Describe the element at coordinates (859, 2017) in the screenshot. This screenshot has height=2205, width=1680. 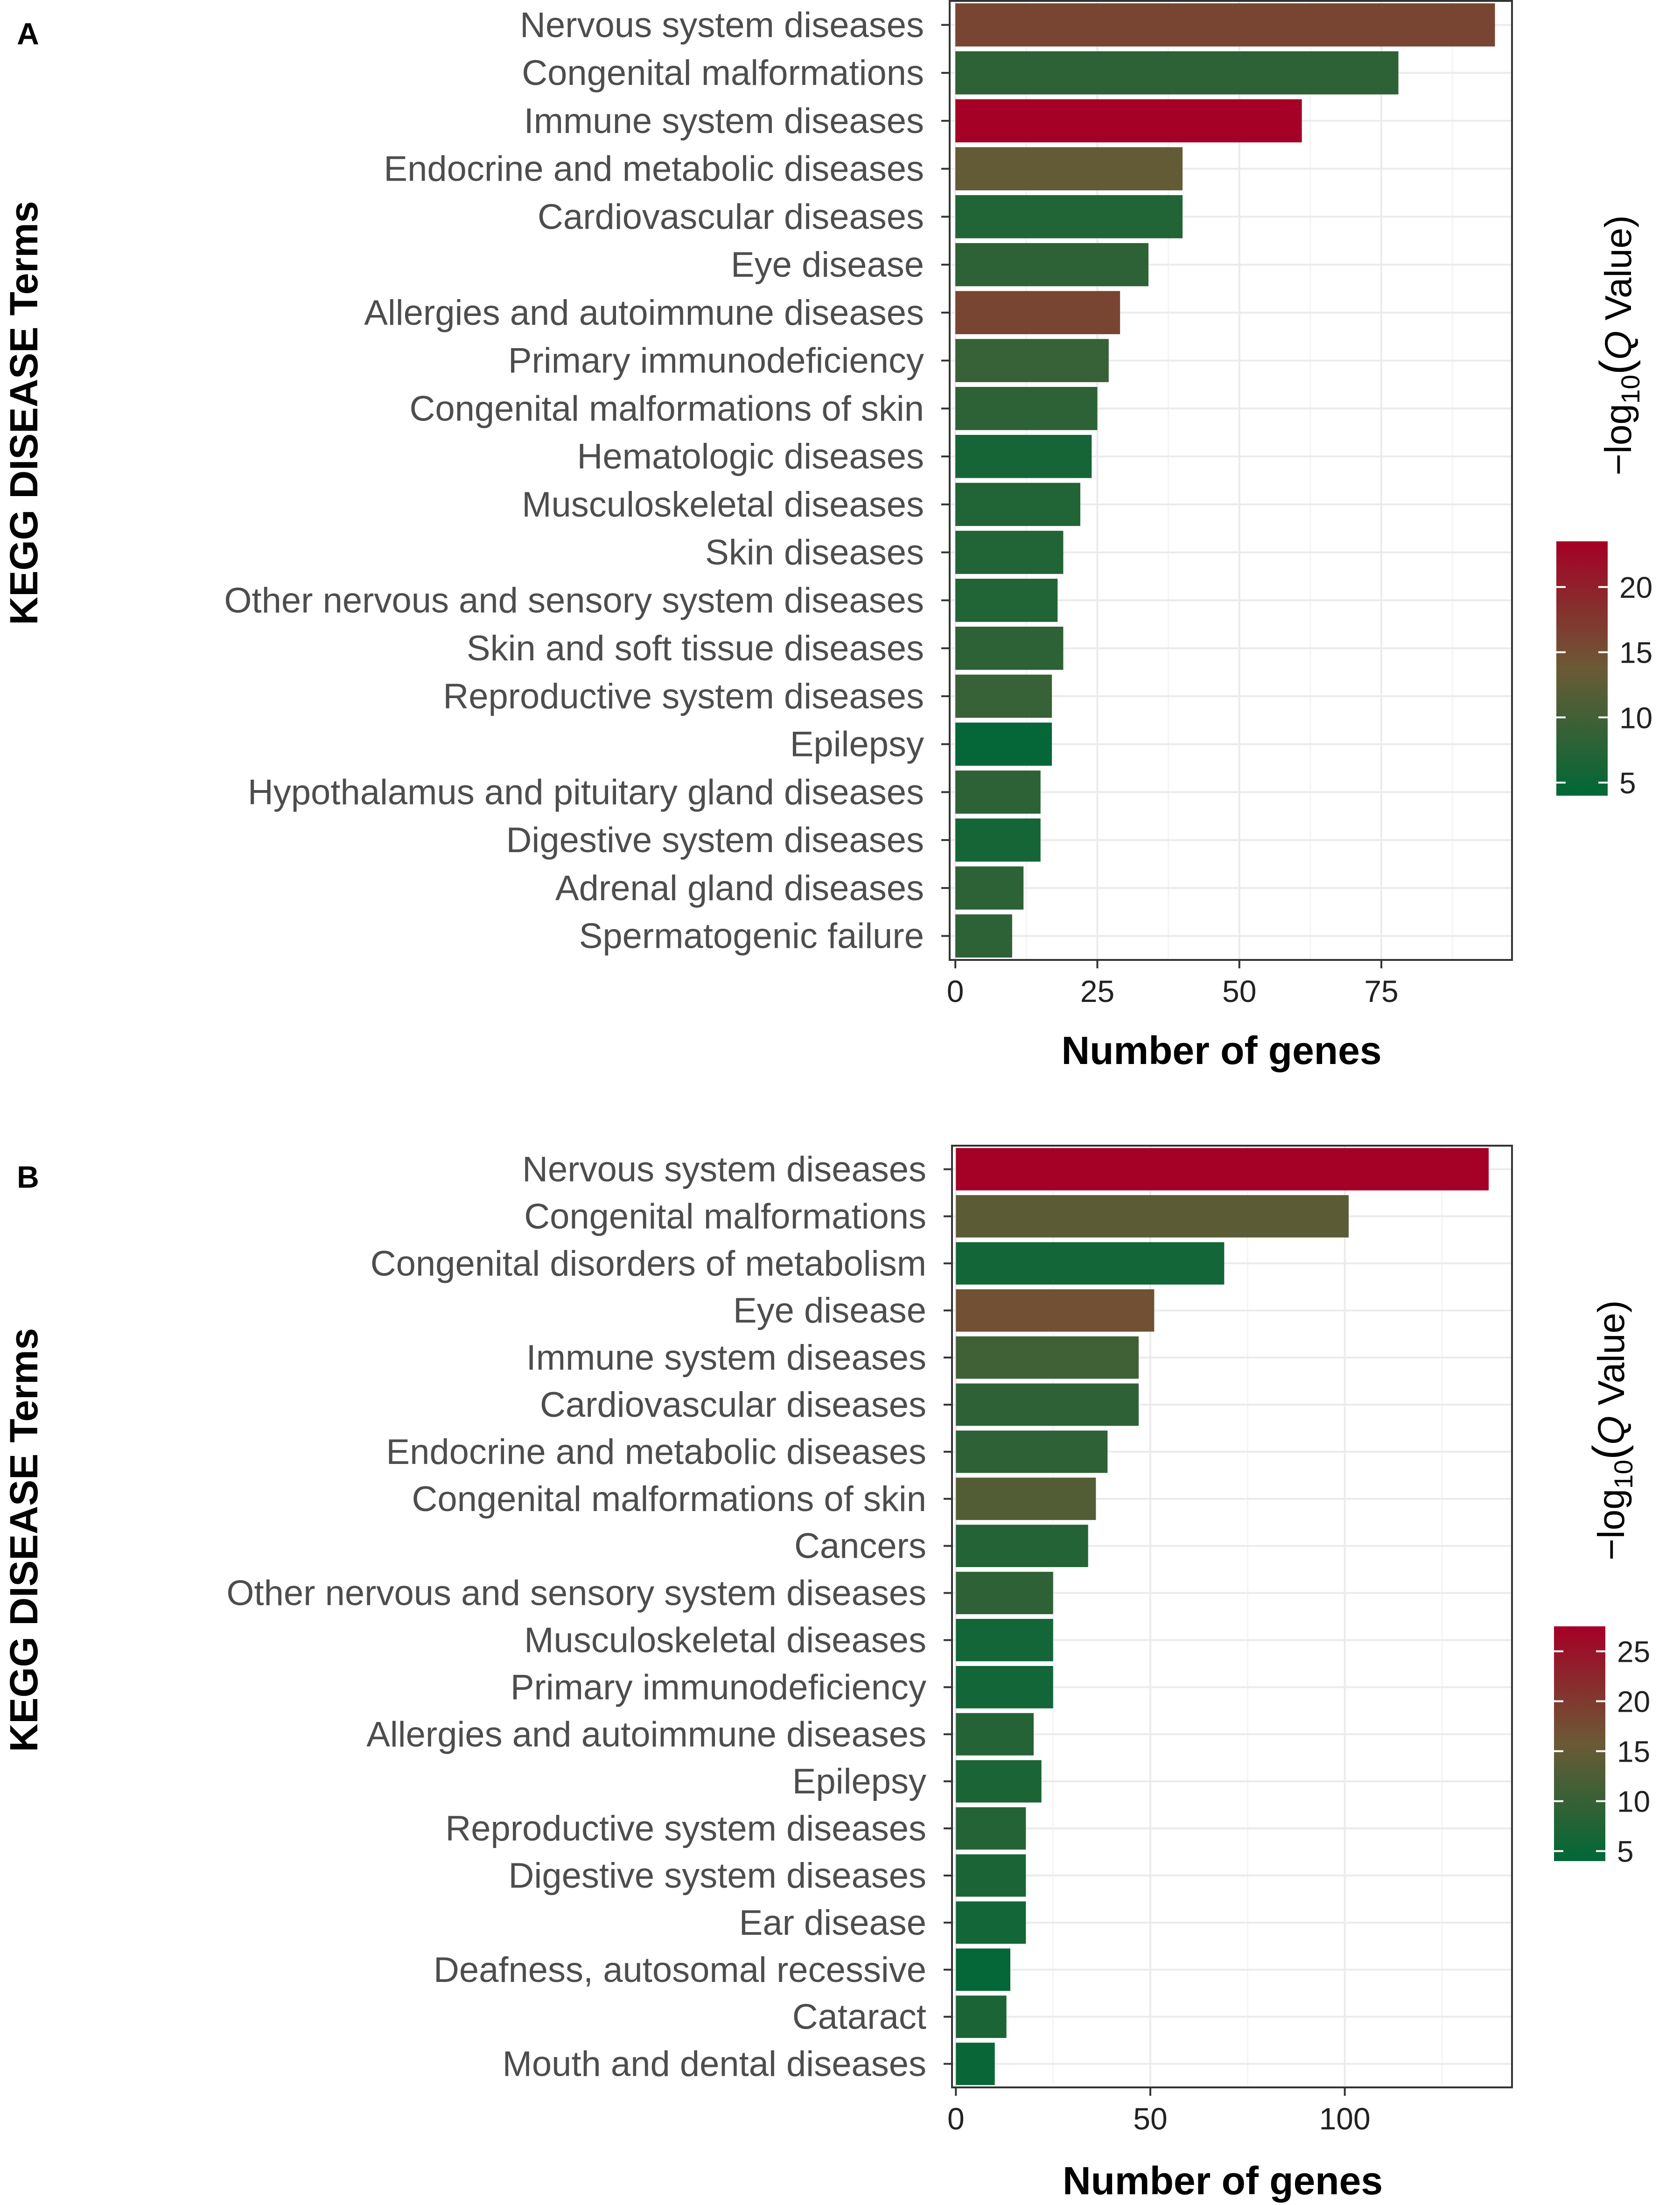
I see `category-label: Cataract` at that location.